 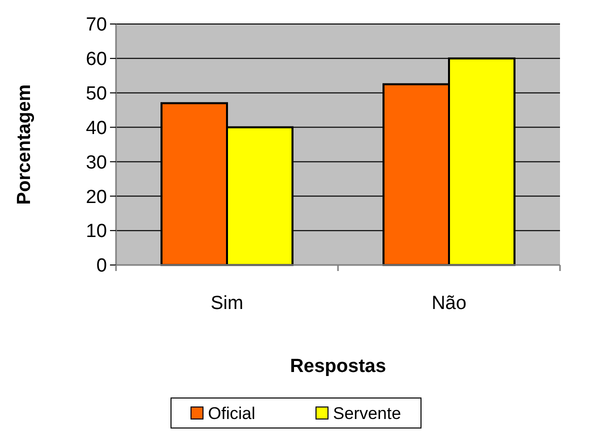 I want to click on legend-label: Oficial, so click(x=232, y=413).